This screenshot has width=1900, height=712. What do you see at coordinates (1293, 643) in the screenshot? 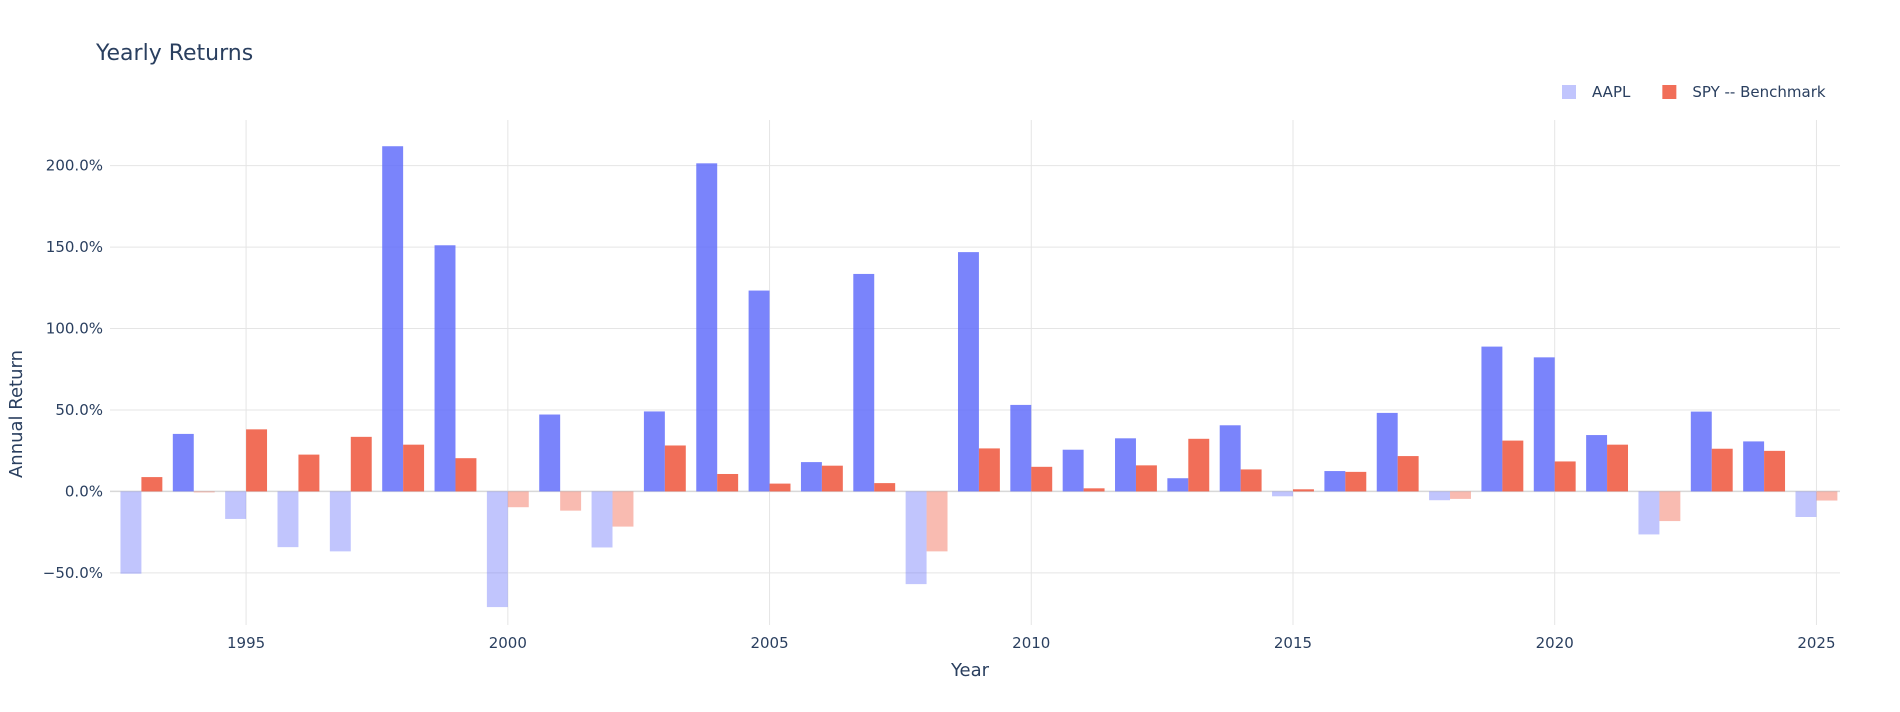
I see `x-tick-label: 2015` at bounding box center [1293, 643].